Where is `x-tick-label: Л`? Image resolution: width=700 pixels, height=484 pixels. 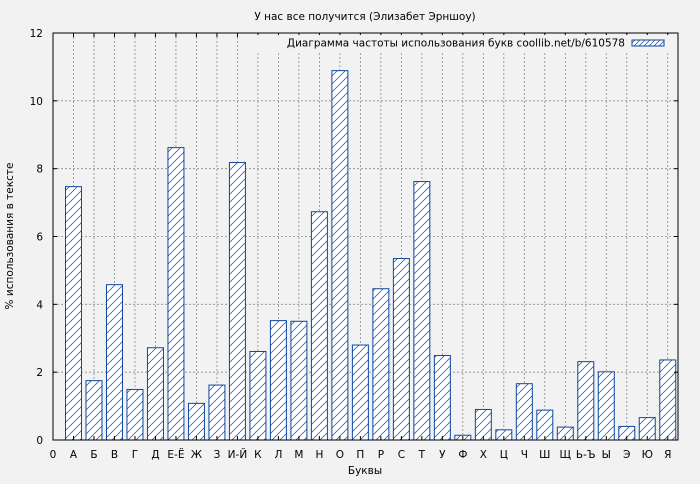
x-tick-label: Л is located at coordinates (278, 455).